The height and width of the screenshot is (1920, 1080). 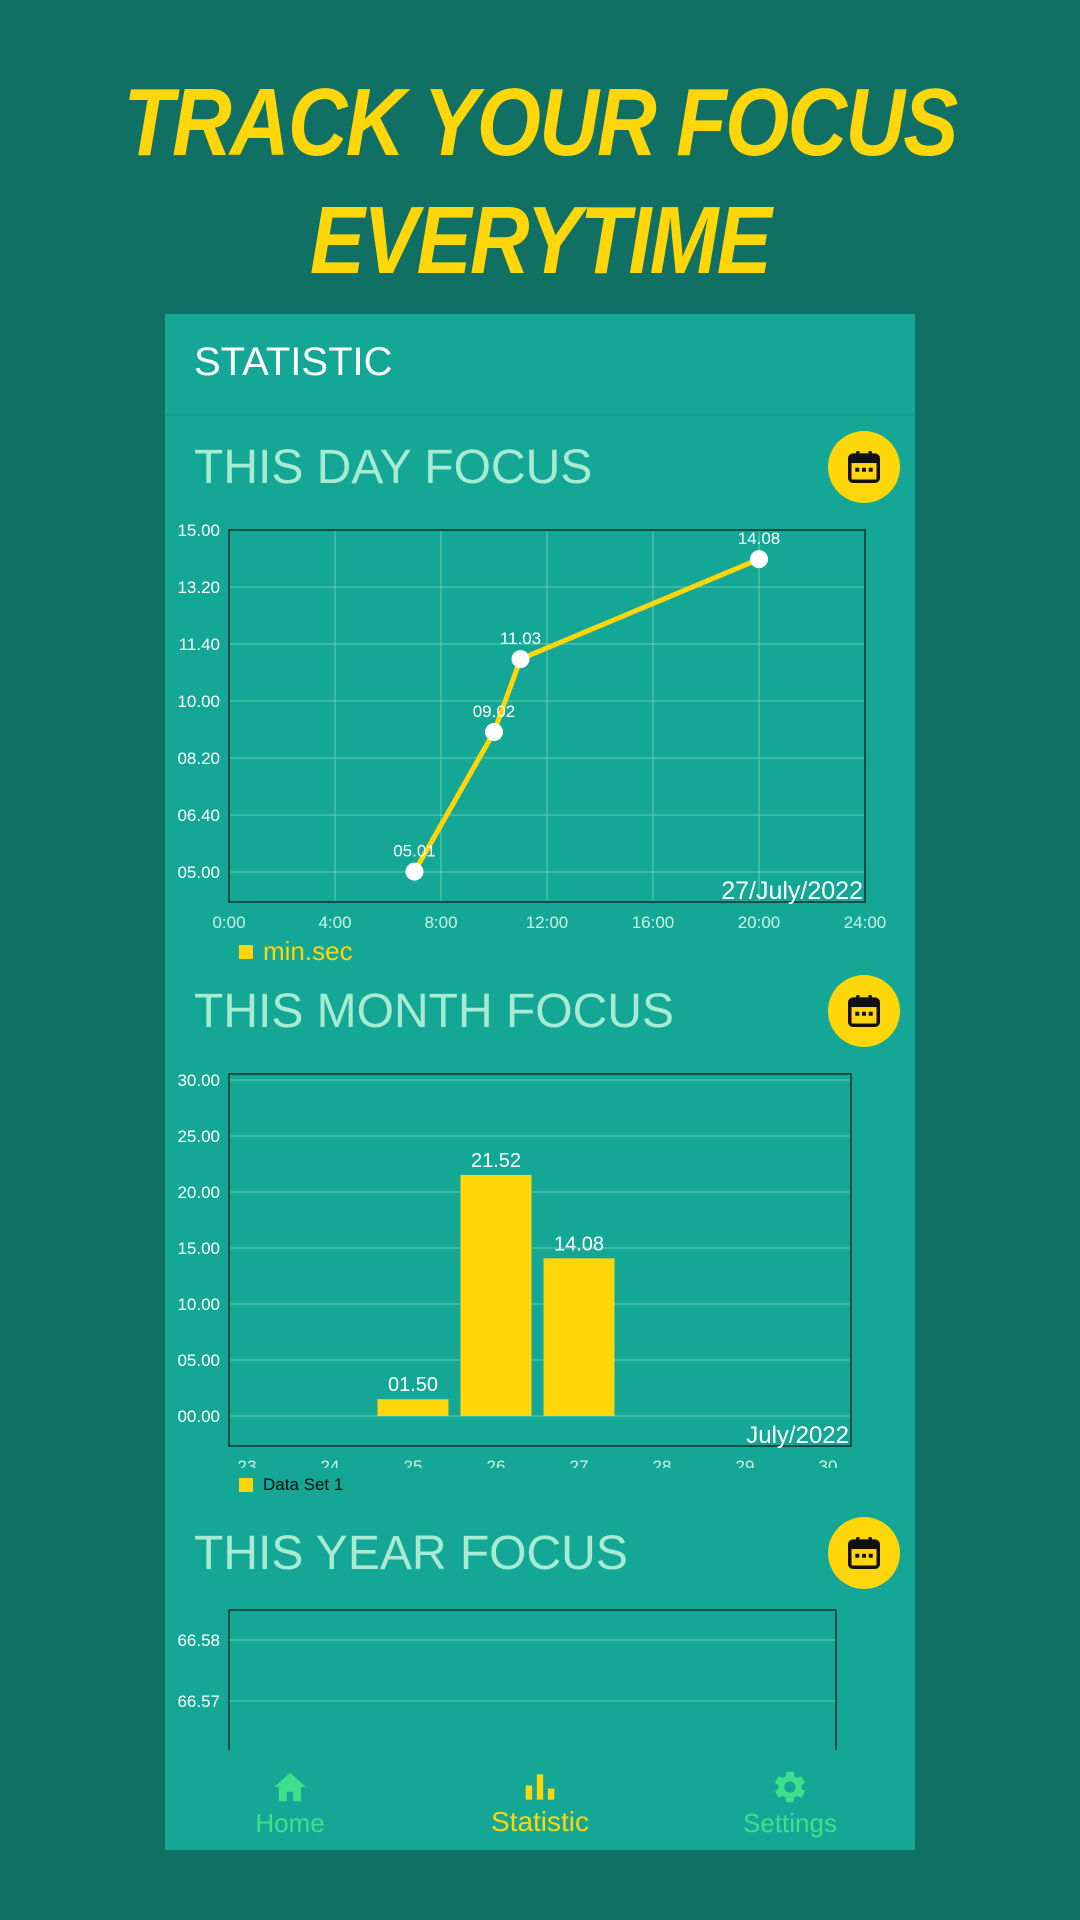 I want to click on x-tick-label: 8:00, so click(x=440, y=922).